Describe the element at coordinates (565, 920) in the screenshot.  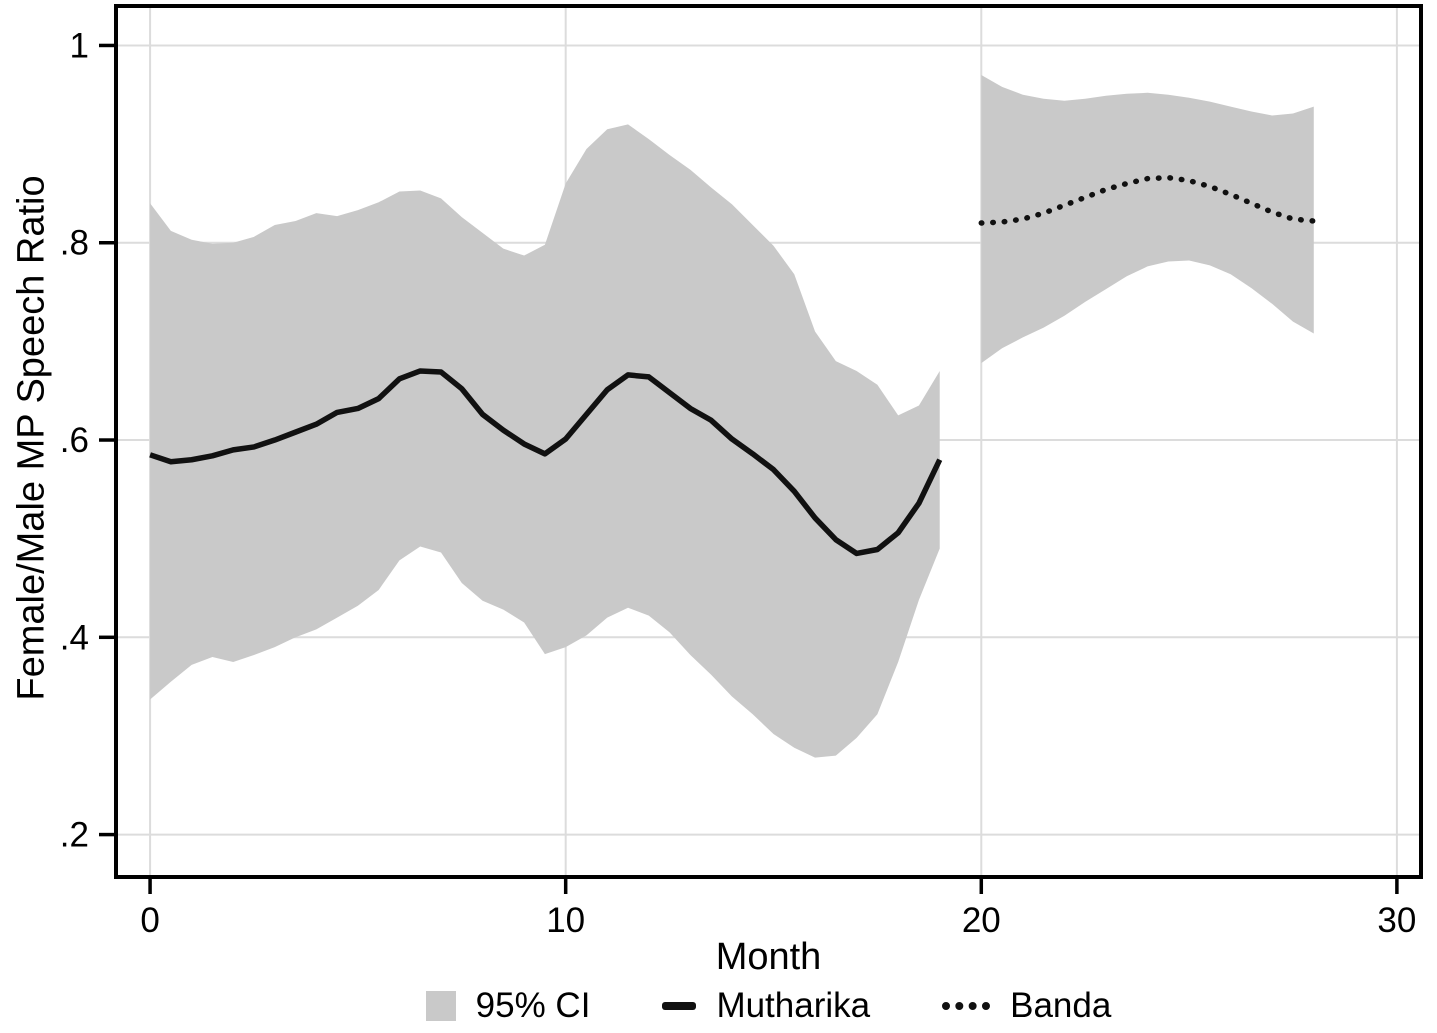
I see `x-tick-label: 10` at that location.